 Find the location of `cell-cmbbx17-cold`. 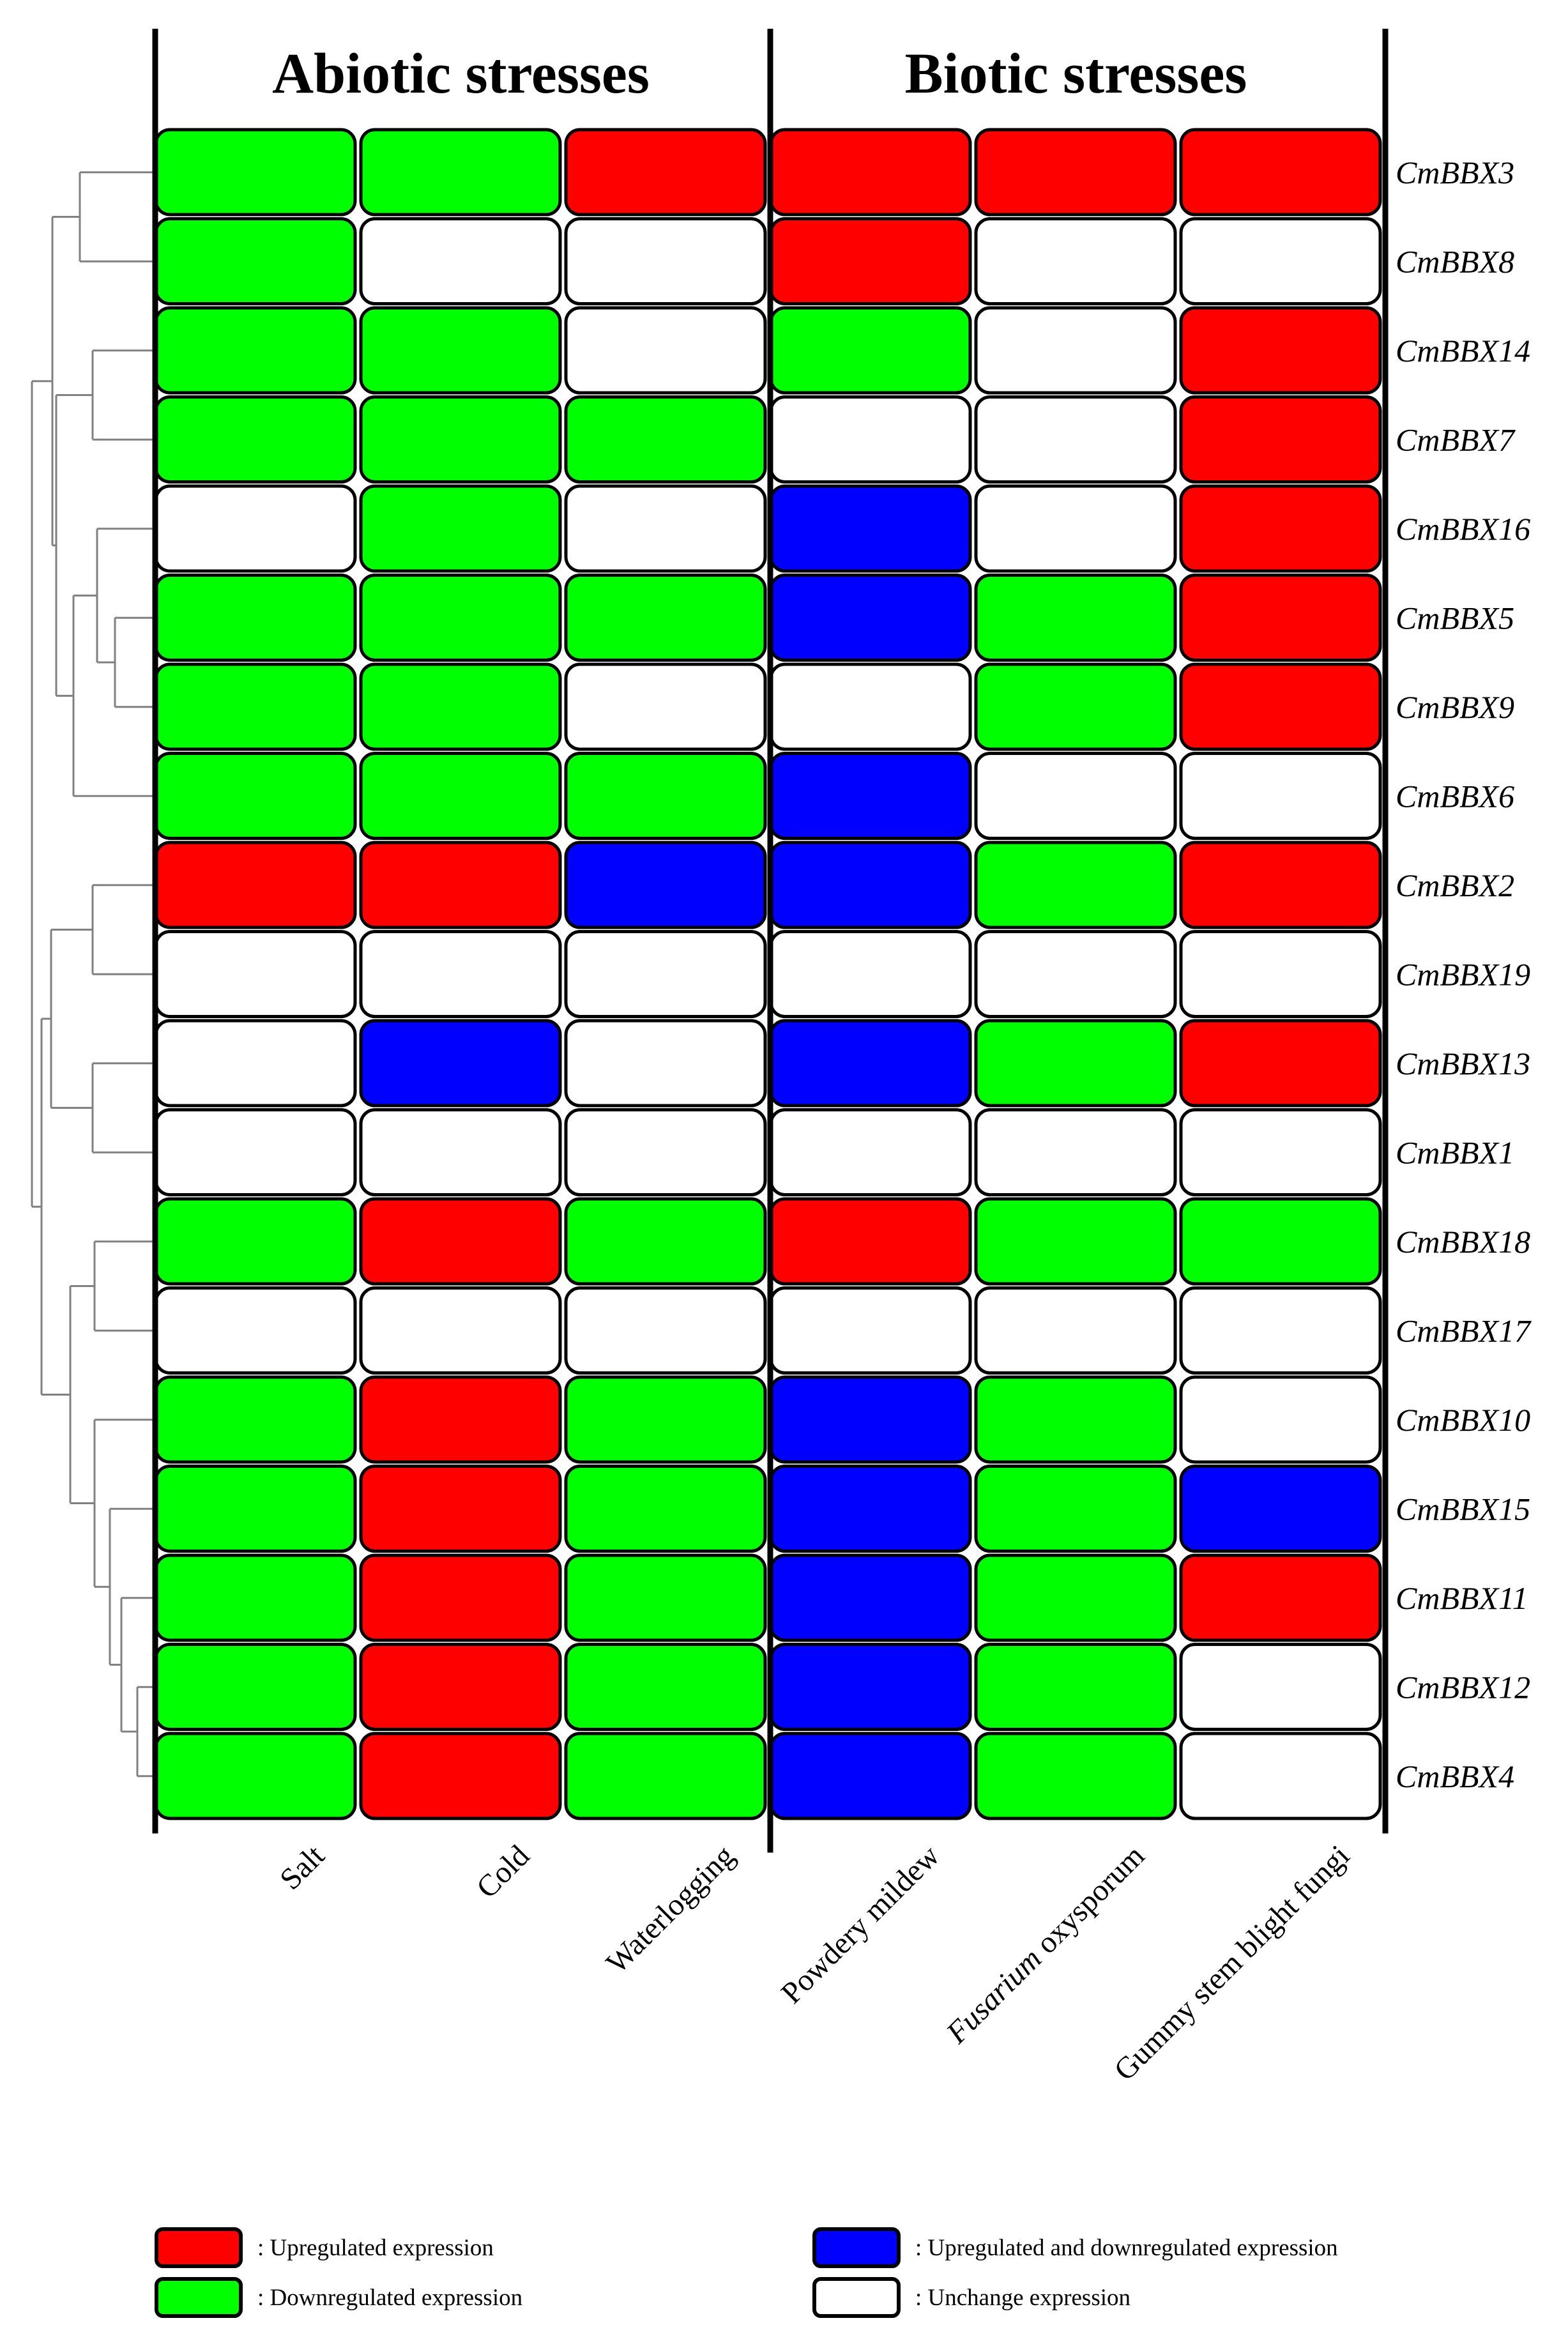

cell-cmbbx17-cold is located at coordinates (460, 1330).